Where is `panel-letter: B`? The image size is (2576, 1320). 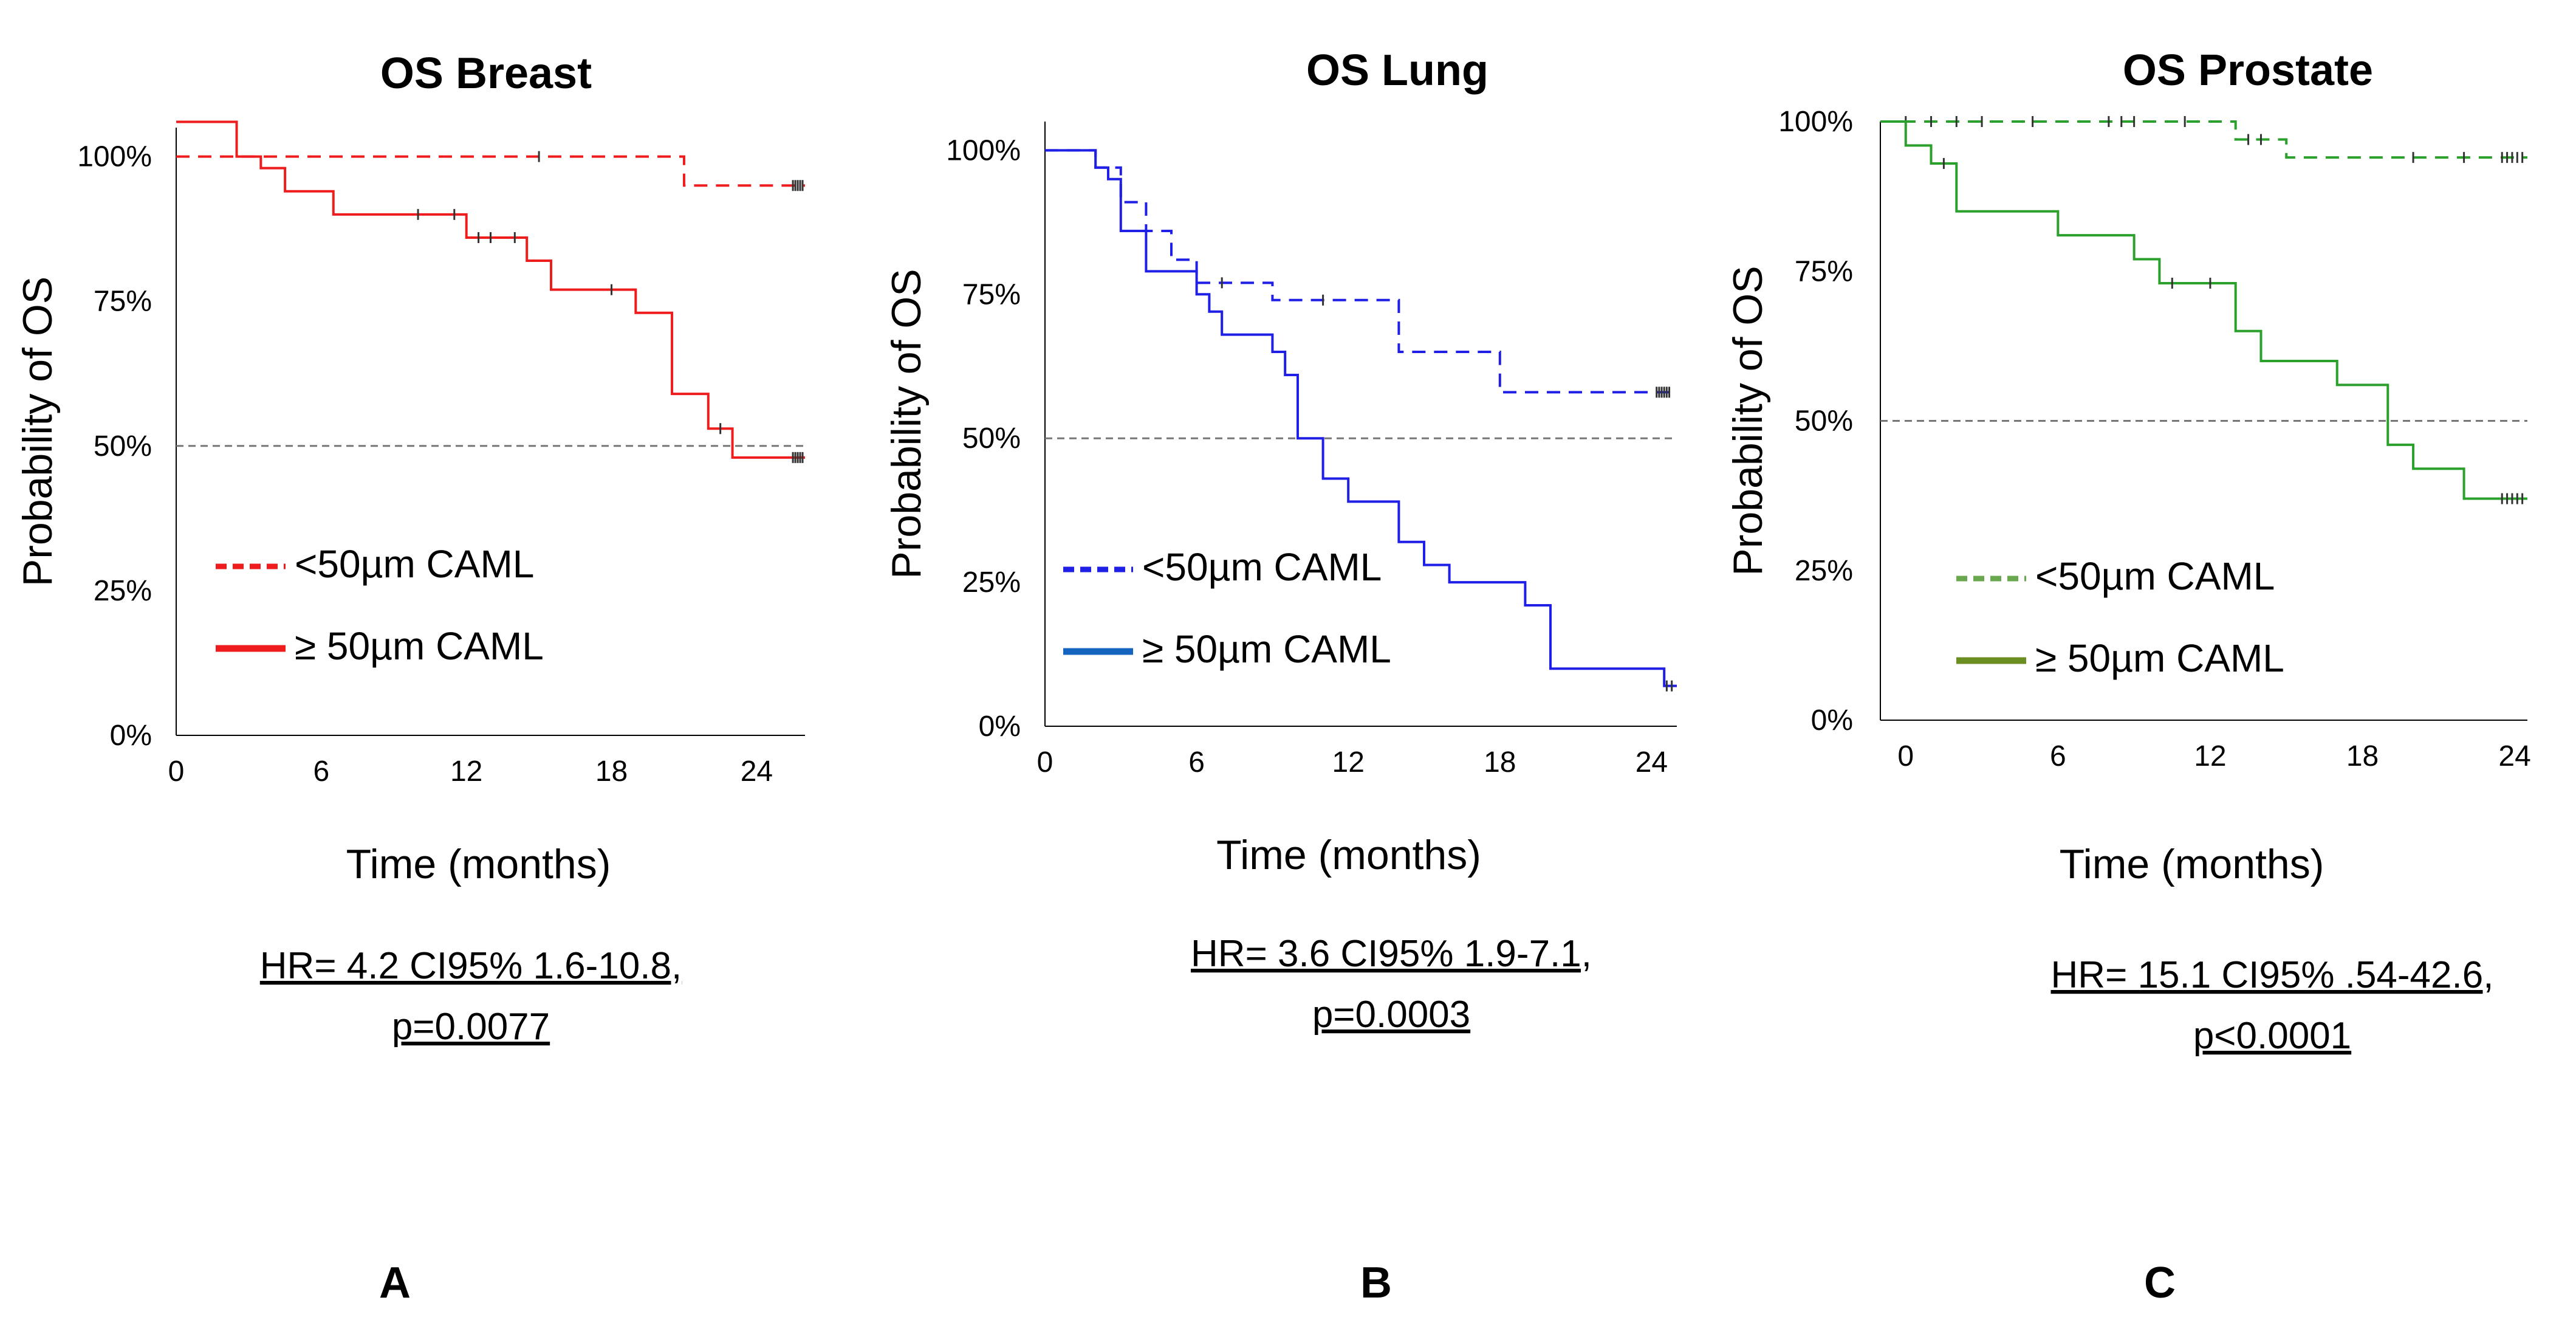 panel-letter: B is located at coordinates (1376, 1283).